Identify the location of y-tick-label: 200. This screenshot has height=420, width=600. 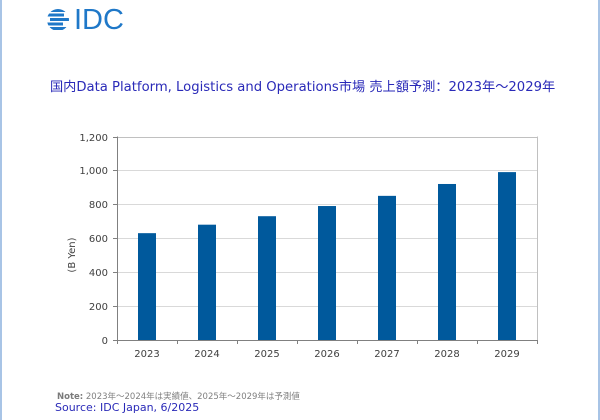
(98, 307).